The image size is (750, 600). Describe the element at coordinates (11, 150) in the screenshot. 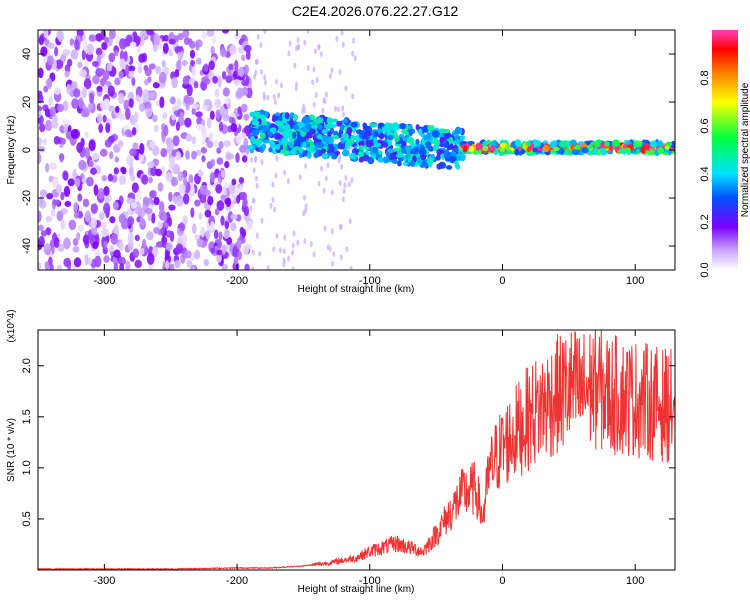

I see `top-y-axis-label: Frequency (Hz)` at that location.